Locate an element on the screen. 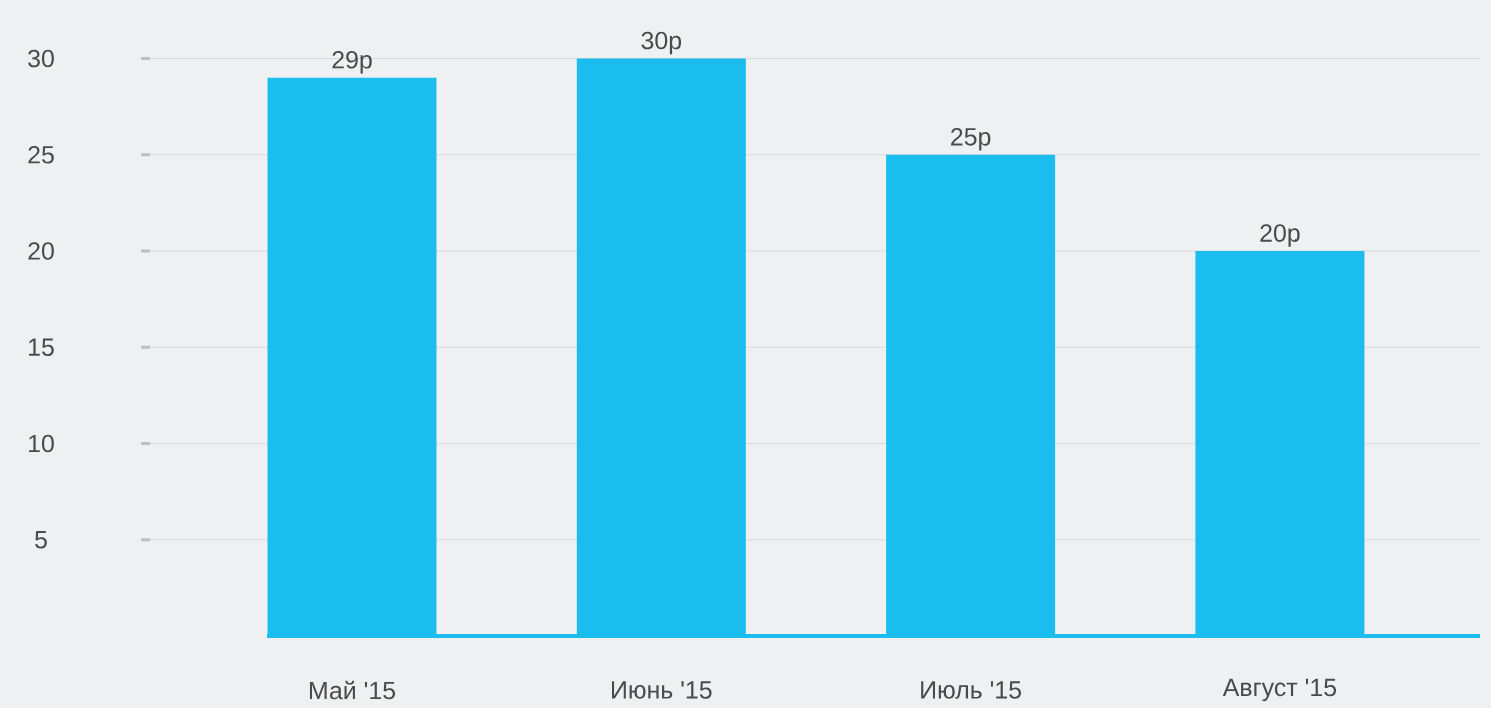 Image resolution: width=1491 pixels, height=708 pixels. y-tick-label: 25 is located at coordinates (41, 154).